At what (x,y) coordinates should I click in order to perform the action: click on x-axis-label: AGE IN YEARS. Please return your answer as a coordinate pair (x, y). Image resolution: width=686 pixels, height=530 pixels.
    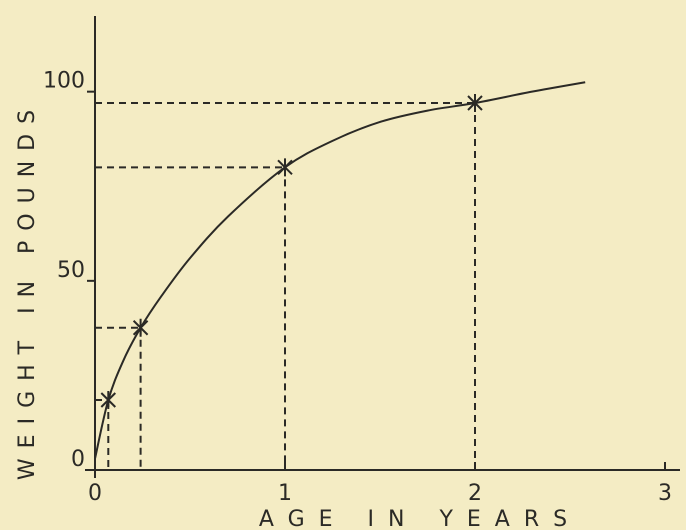
    Looking at the image, I should click on (420, 518).